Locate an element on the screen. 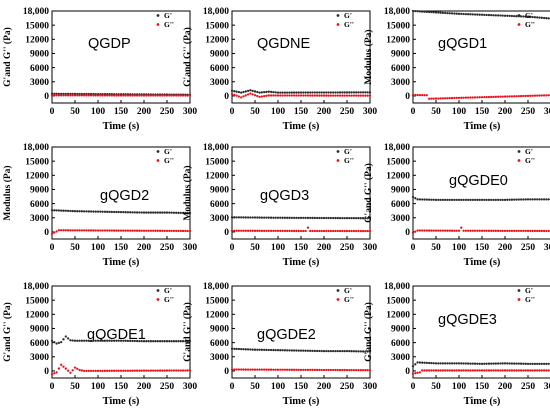  chart-6-x-tick-label: 150 is located at coordinates (482, 248).